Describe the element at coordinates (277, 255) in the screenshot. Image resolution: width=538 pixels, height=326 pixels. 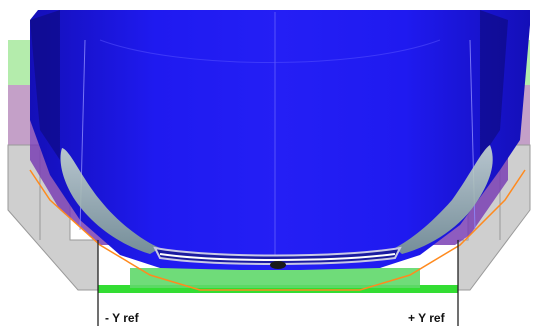
I see `lower-grille` at that location.